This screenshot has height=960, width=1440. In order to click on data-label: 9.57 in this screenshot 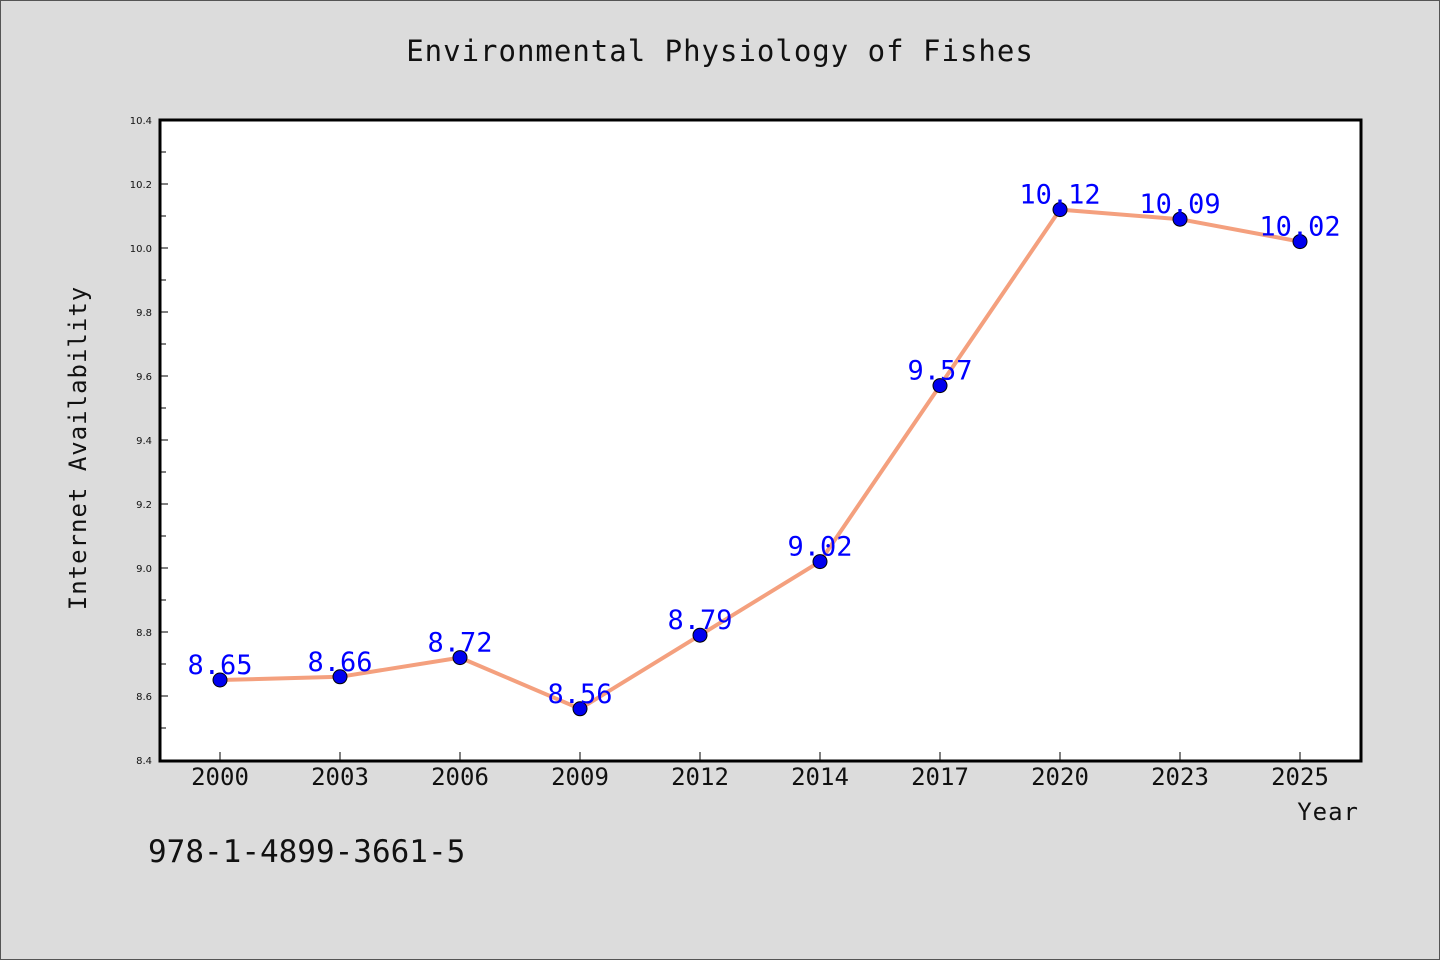, I will do `click(939, 371)`.